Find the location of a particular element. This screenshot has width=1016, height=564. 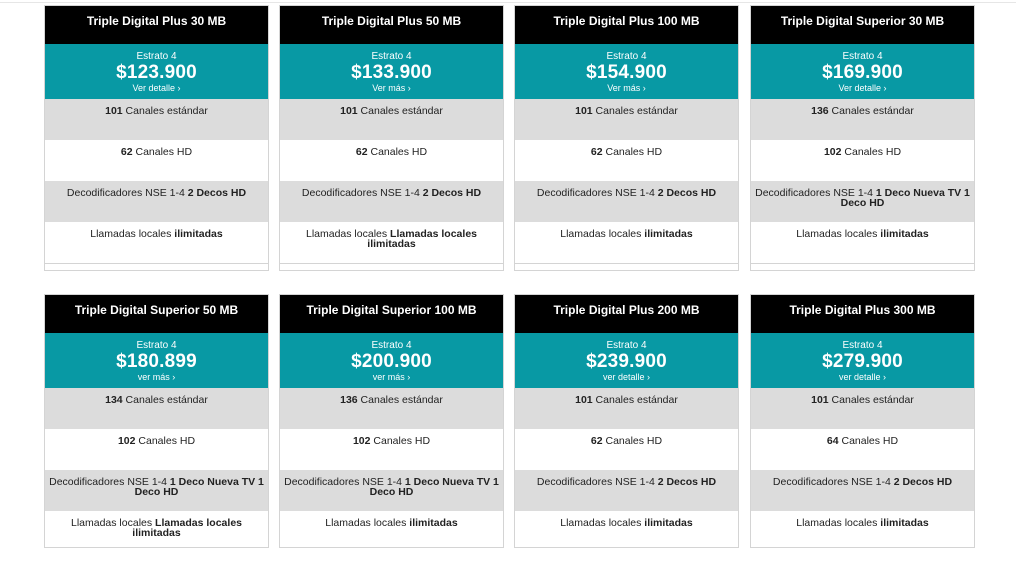

plan-price: $200.900 is located at coordinates (391, 361).